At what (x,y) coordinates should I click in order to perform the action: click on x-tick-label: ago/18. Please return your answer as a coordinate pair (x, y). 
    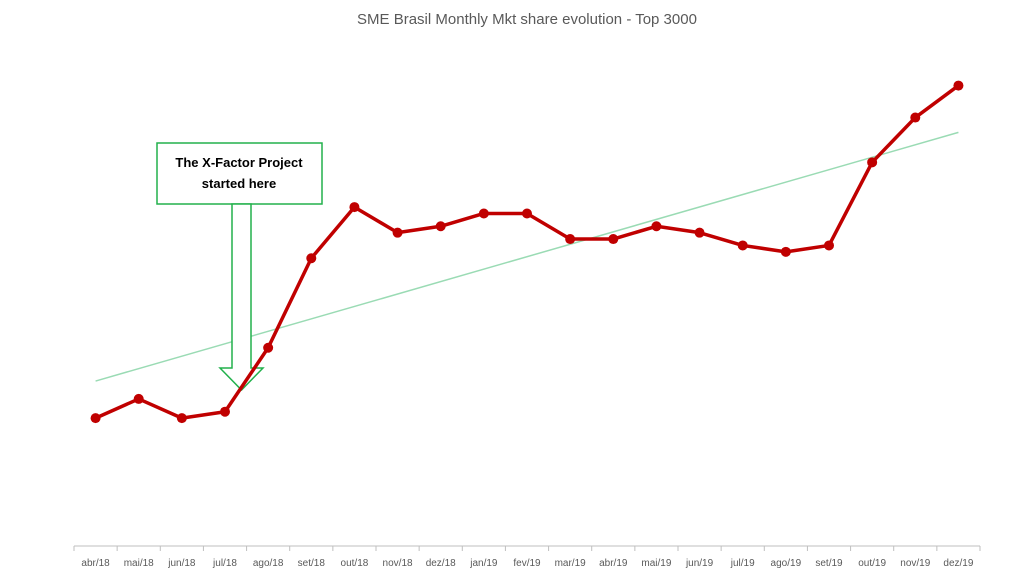
    Looking at the image, I should click on (268, 563).